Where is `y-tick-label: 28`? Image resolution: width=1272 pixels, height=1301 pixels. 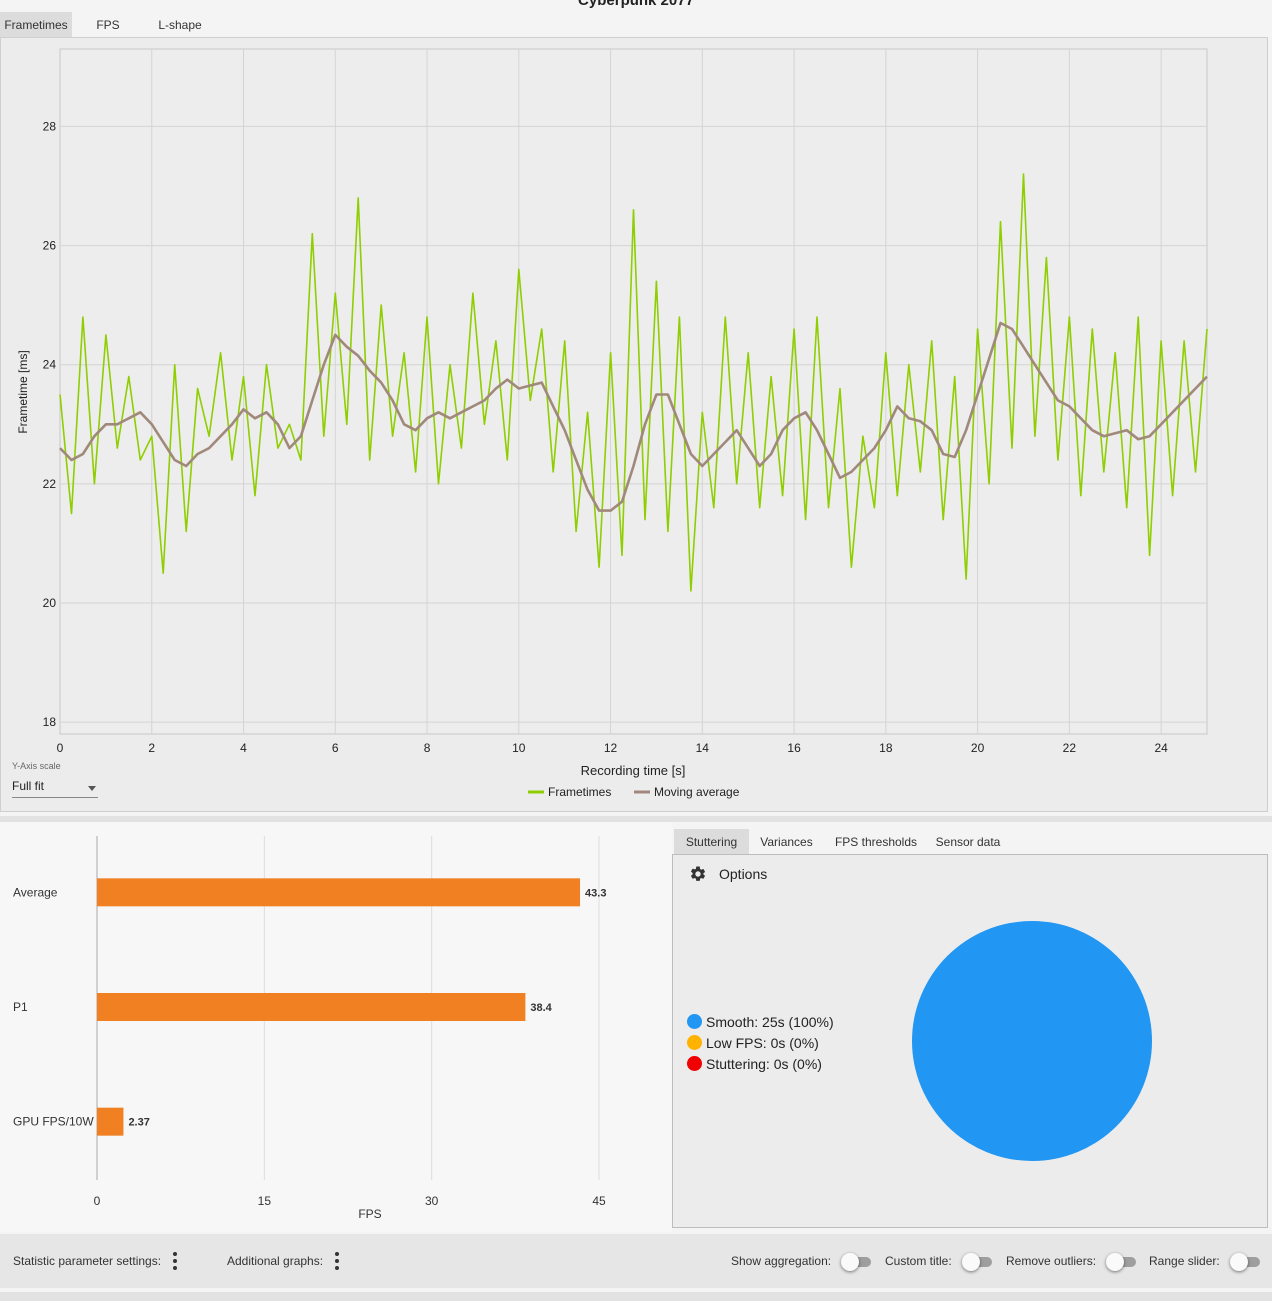 y-tick-label: 28 is located at coordinates (50, 126).